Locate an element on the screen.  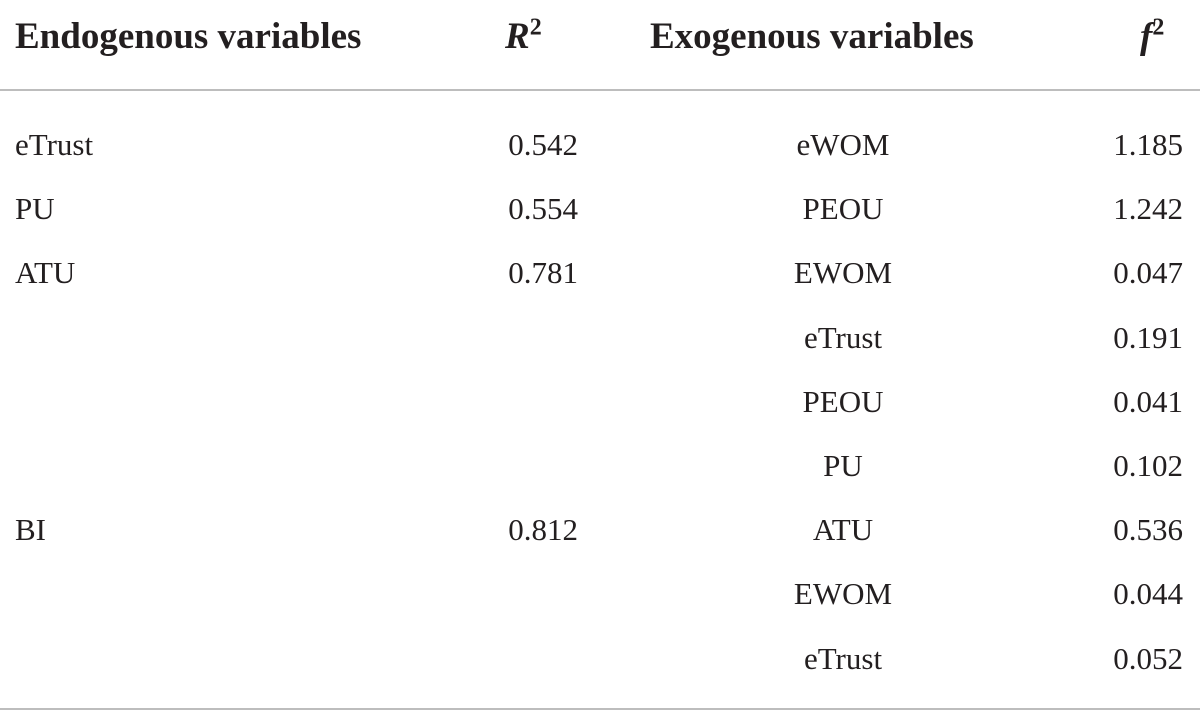
table-cell: 0.536 is located at coordinates (1148, 530).